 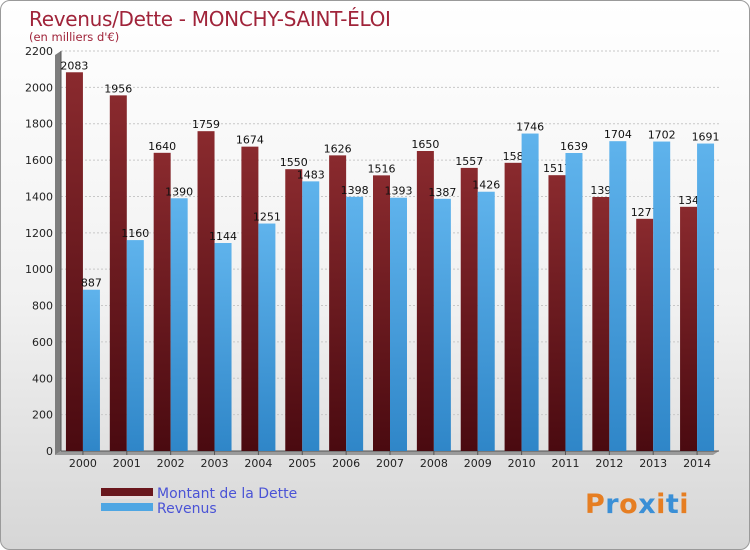 What do you see at coordinates (258, 463) in the screenshot?
I see `x-tick-label: 2004` at bounding box center [258, 463].